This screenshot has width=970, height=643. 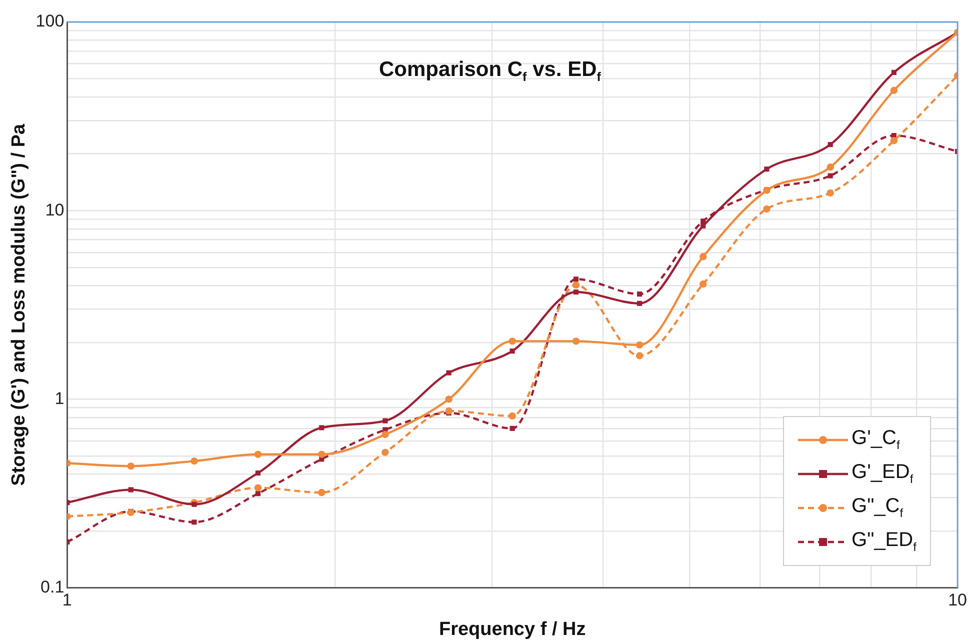 I want to click on text: Comparison C$_{f}$ vs. ED$_{f}$, so click(x=490, y=71).